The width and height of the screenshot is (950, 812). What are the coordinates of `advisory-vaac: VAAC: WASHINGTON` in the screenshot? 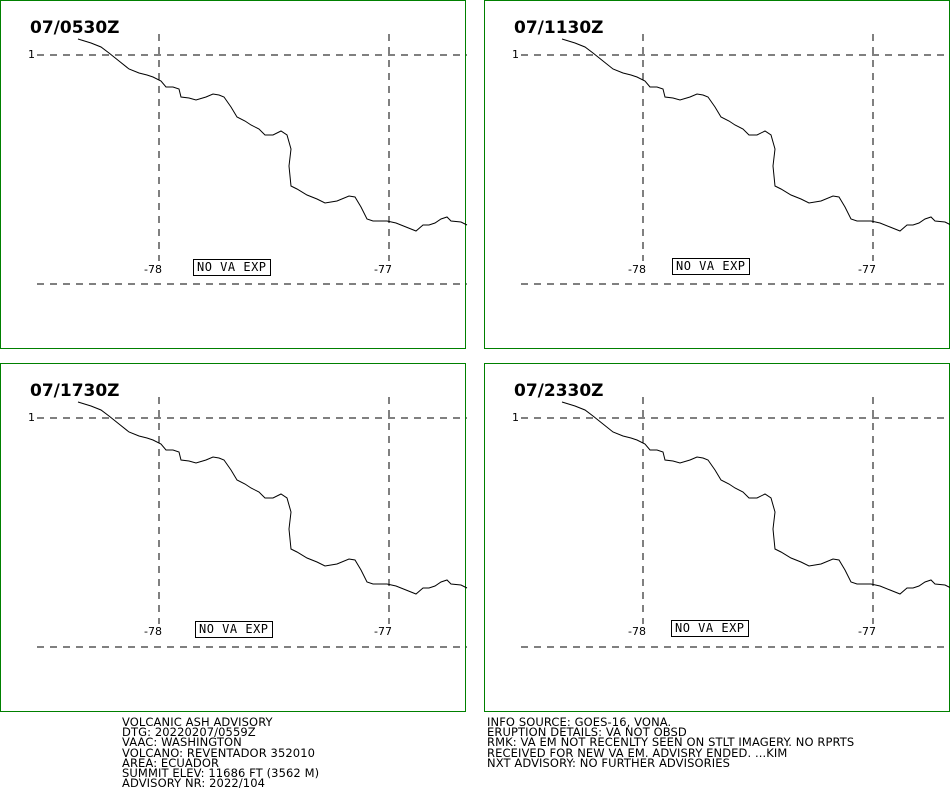 It's located at (182, 742).